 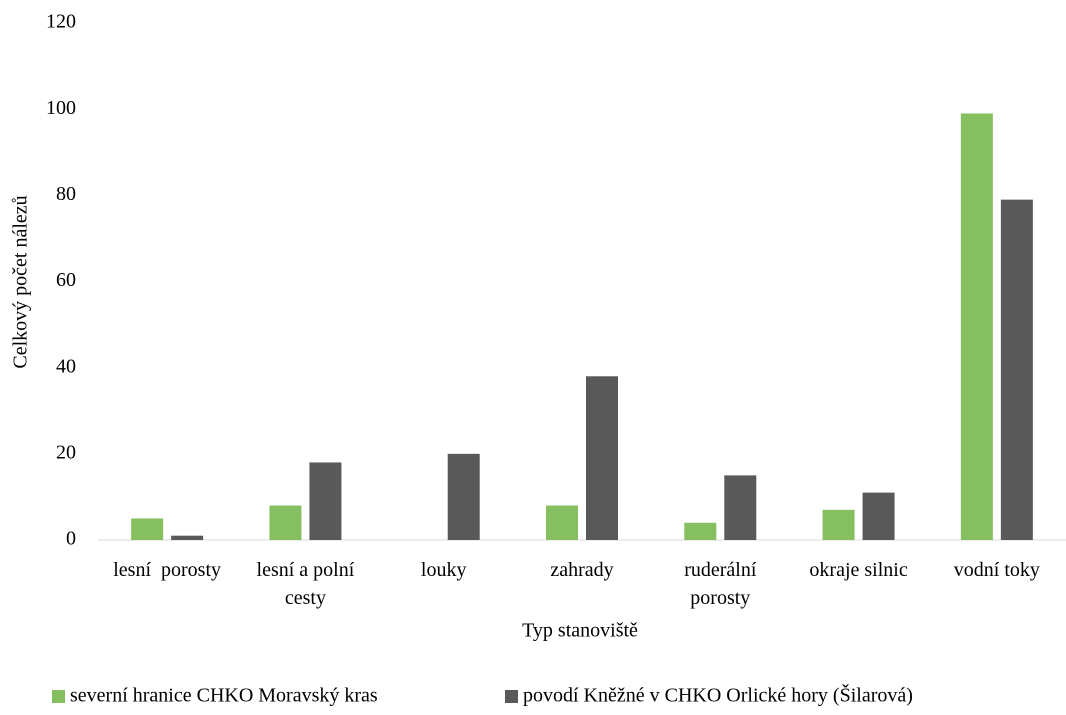 I want to click on y-tick-label: 0, so click(x=71, y=539).